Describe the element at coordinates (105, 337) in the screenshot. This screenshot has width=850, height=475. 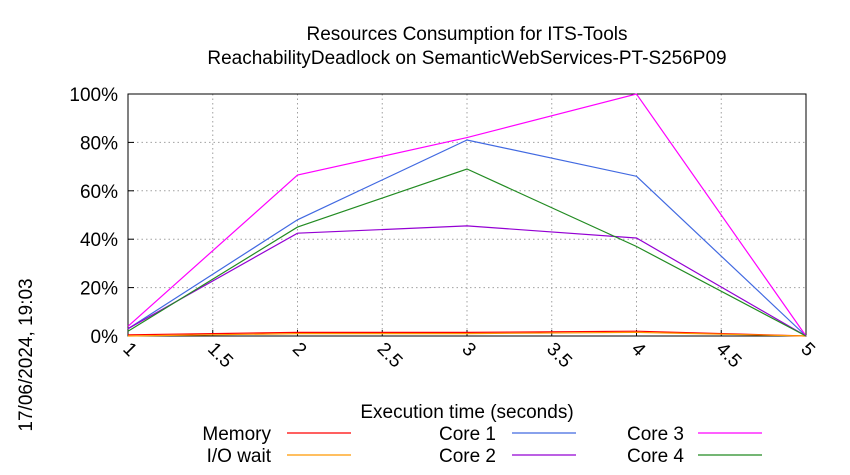
I see `y-tick-label: 0%` at that location.